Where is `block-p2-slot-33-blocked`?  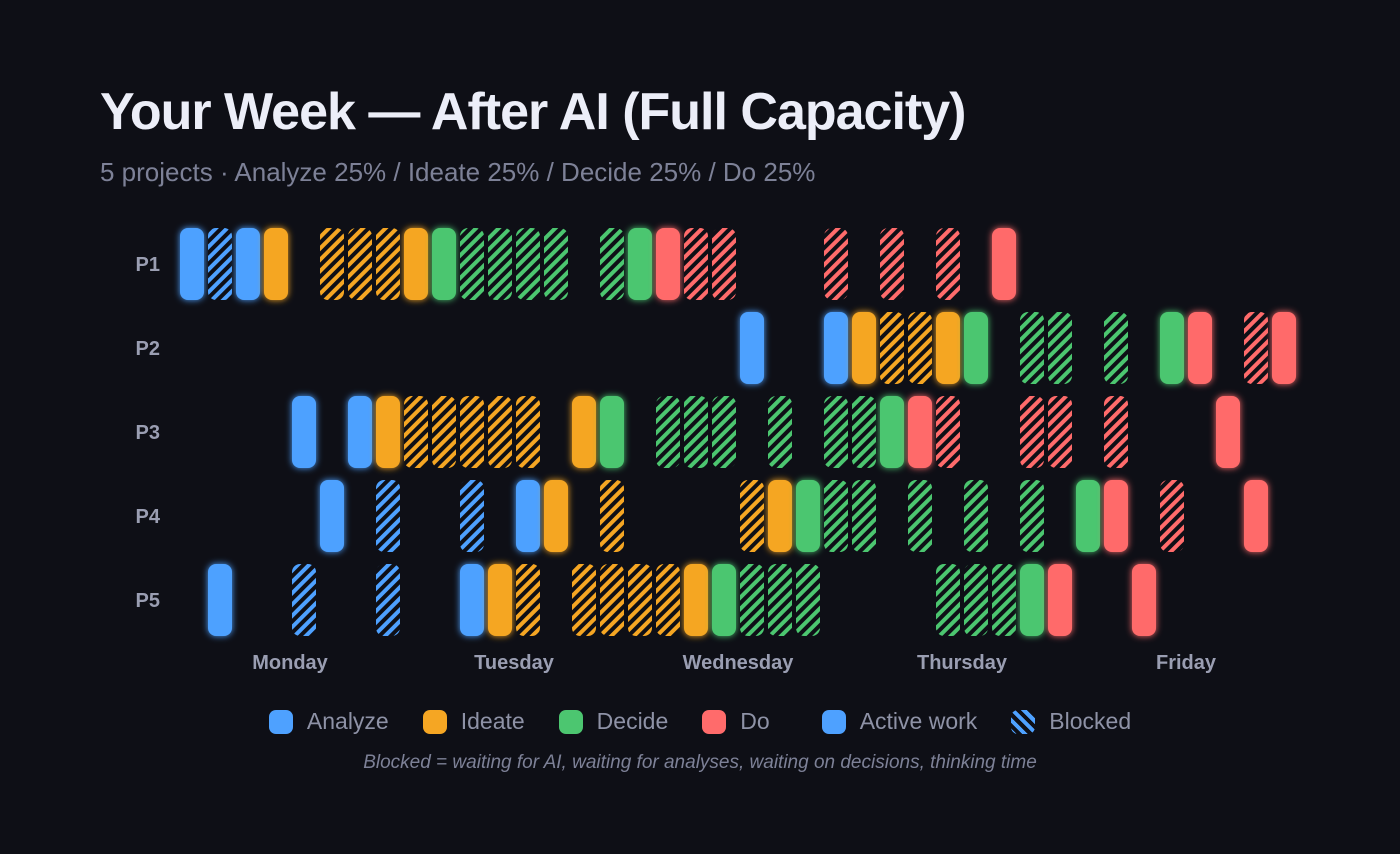 block-p2-slot-33-blocked is located at coordinates (1116, 348).